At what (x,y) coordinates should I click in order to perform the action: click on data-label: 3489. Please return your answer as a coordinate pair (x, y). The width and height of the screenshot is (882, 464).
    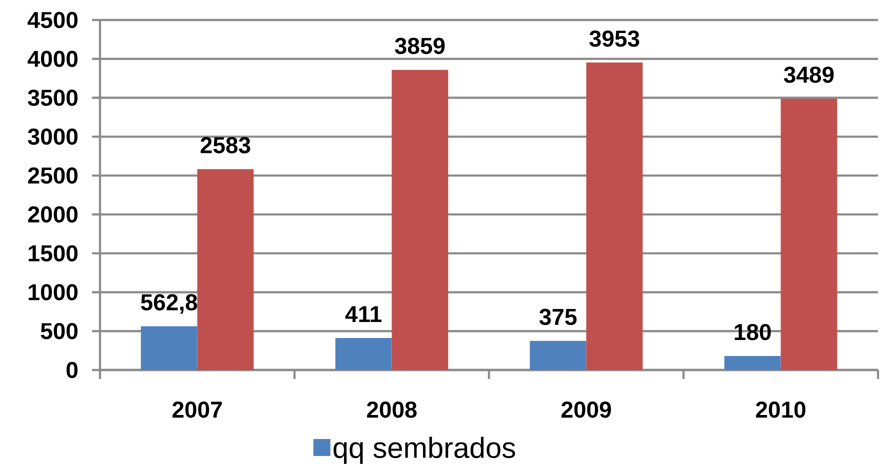
    Looking at the image, I should click on (809, 74).